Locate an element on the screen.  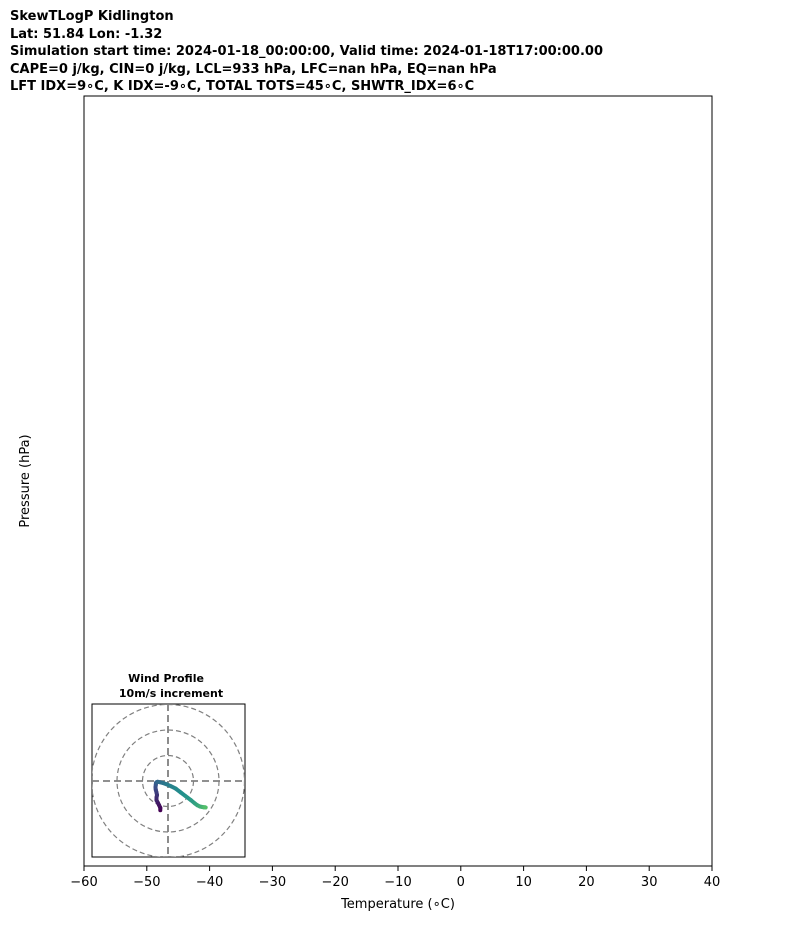
hodograph-subtitle: 10m/s increment is located at coordinates (171, 693).